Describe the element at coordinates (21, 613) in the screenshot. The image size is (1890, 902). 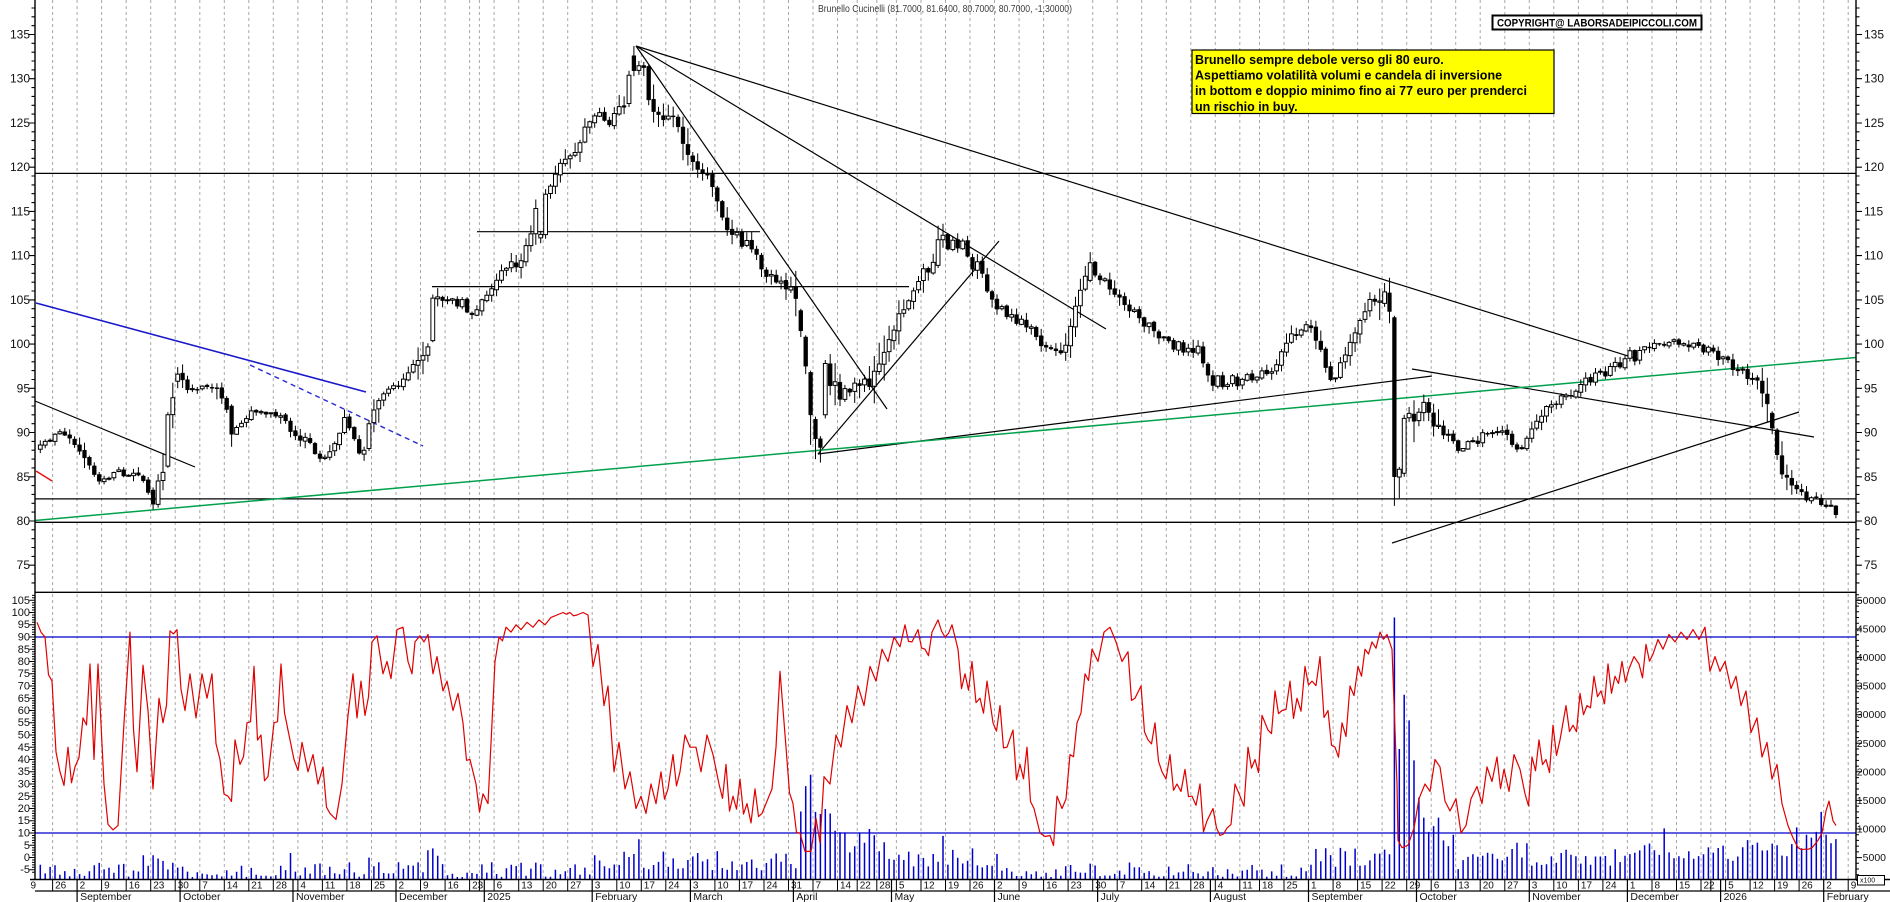
I see `svg-text: 100` at that location.